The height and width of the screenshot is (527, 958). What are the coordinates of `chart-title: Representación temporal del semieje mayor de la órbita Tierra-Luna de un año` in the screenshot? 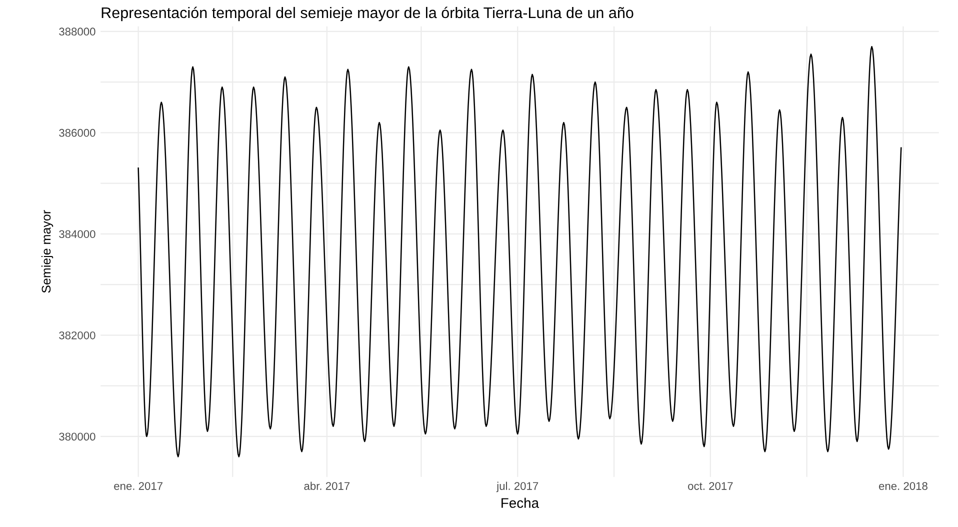 It's located at (368, 14).